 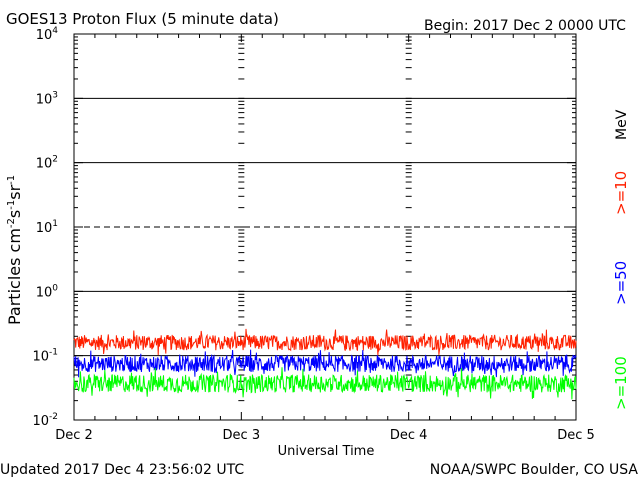 I want to click on begin-label: Begin: 2017 Dec 2 0000 UTC, so click(x=525, y=26).